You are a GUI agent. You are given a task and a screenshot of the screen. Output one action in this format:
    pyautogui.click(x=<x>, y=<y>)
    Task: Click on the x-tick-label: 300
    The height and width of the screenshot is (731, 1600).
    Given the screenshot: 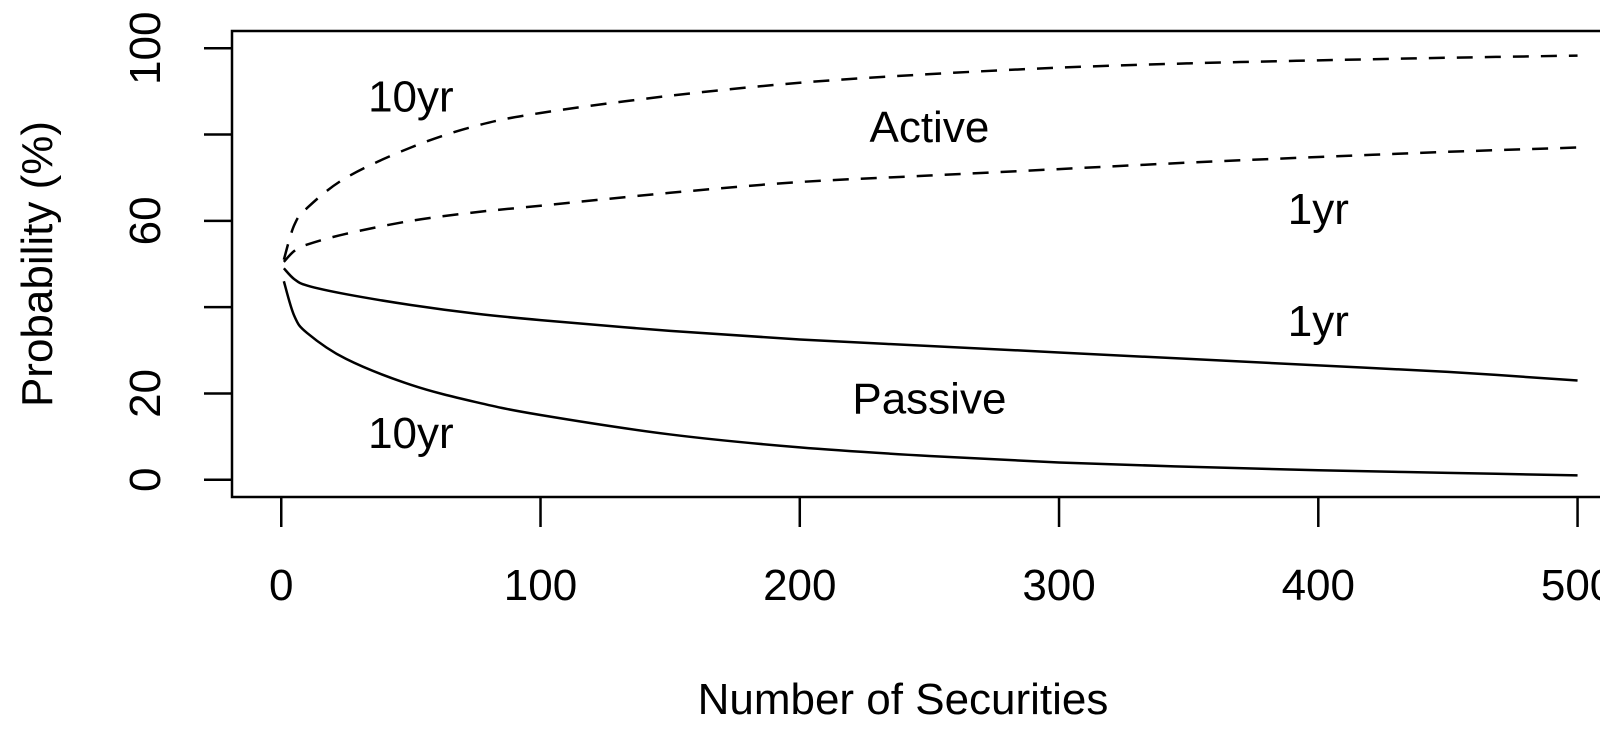 What is the action you would take?
    pyautogui.click(x=1058, y=585)
    